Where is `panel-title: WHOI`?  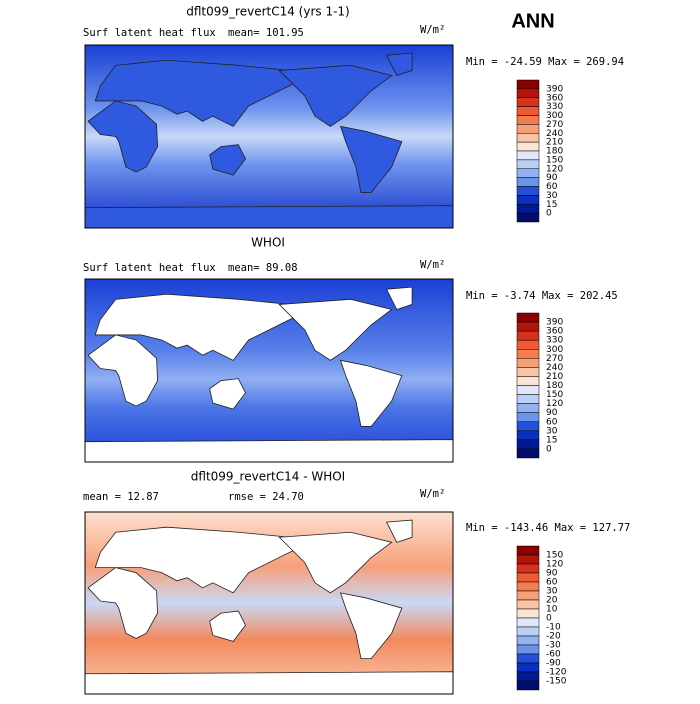 panel-title: WHOI is located at coordinates (268, 243).